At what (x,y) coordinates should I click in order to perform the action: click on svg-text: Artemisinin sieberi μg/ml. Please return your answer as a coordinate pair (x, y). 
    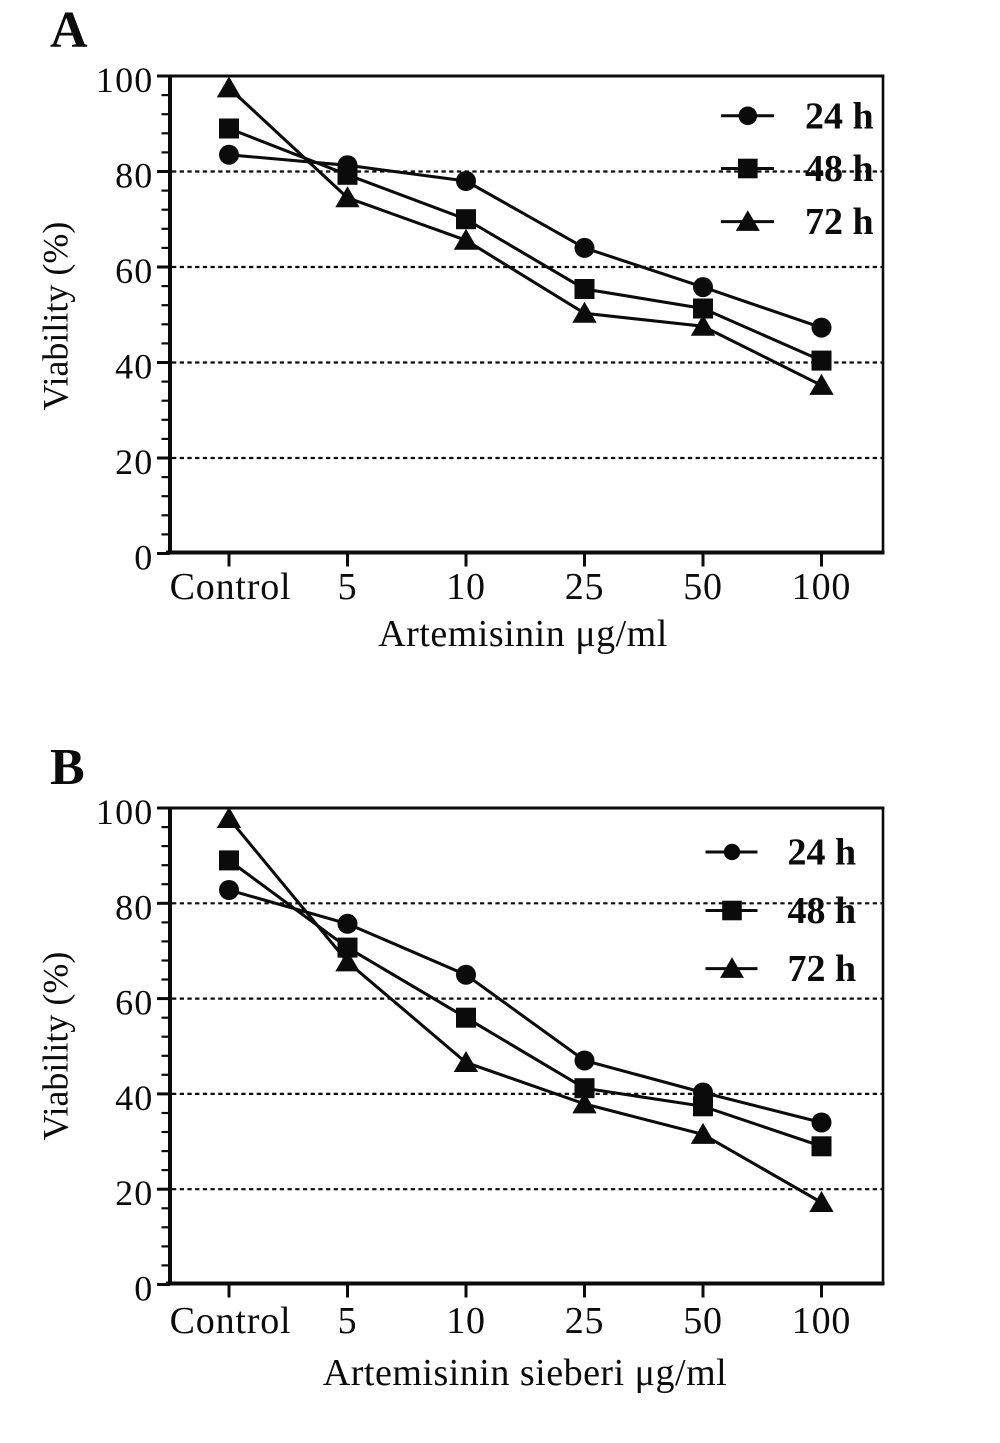
    Looking at the image, I should click on (525, 1373).